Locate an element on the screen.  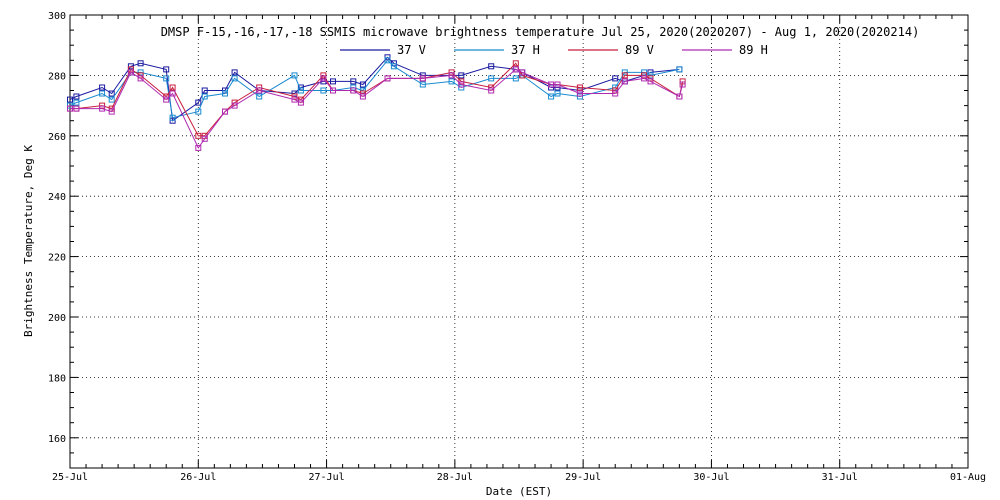
y-tick-label: 280 is located at coordinates (57, 76).